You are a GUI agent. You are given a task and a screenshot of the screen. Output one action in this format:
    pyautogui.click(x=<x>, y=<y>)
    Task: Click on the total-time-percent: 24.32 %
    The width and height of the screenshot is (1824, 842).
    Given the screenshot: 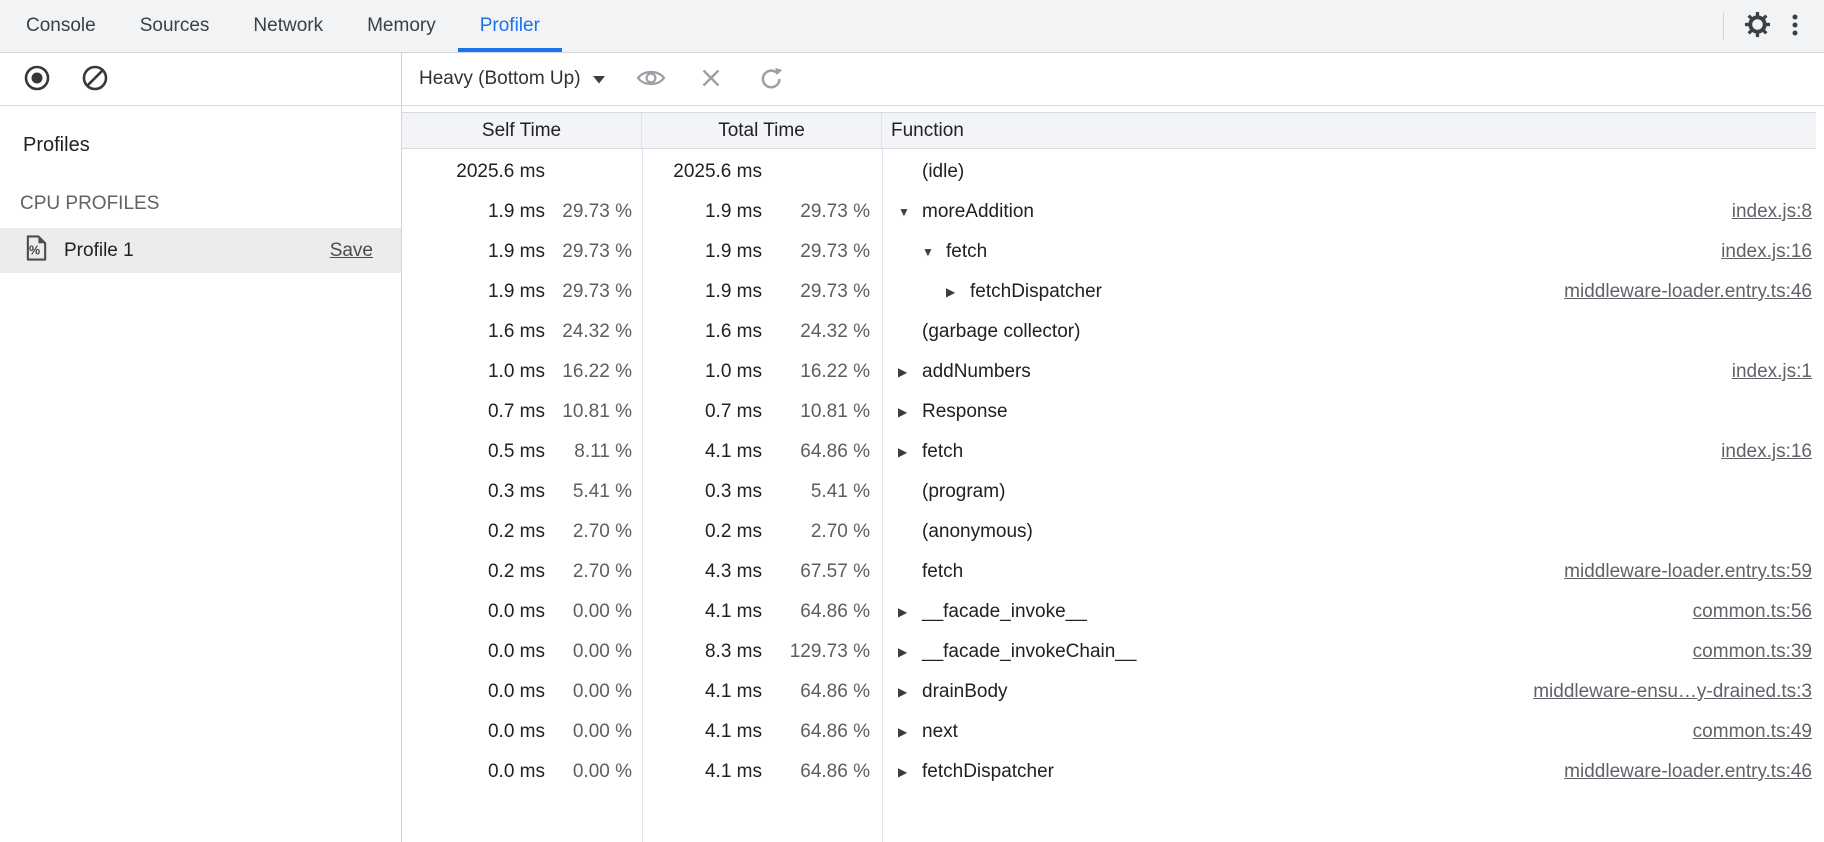 What is the action you would take?
    pyautogui.click(x=835, y=331)
    